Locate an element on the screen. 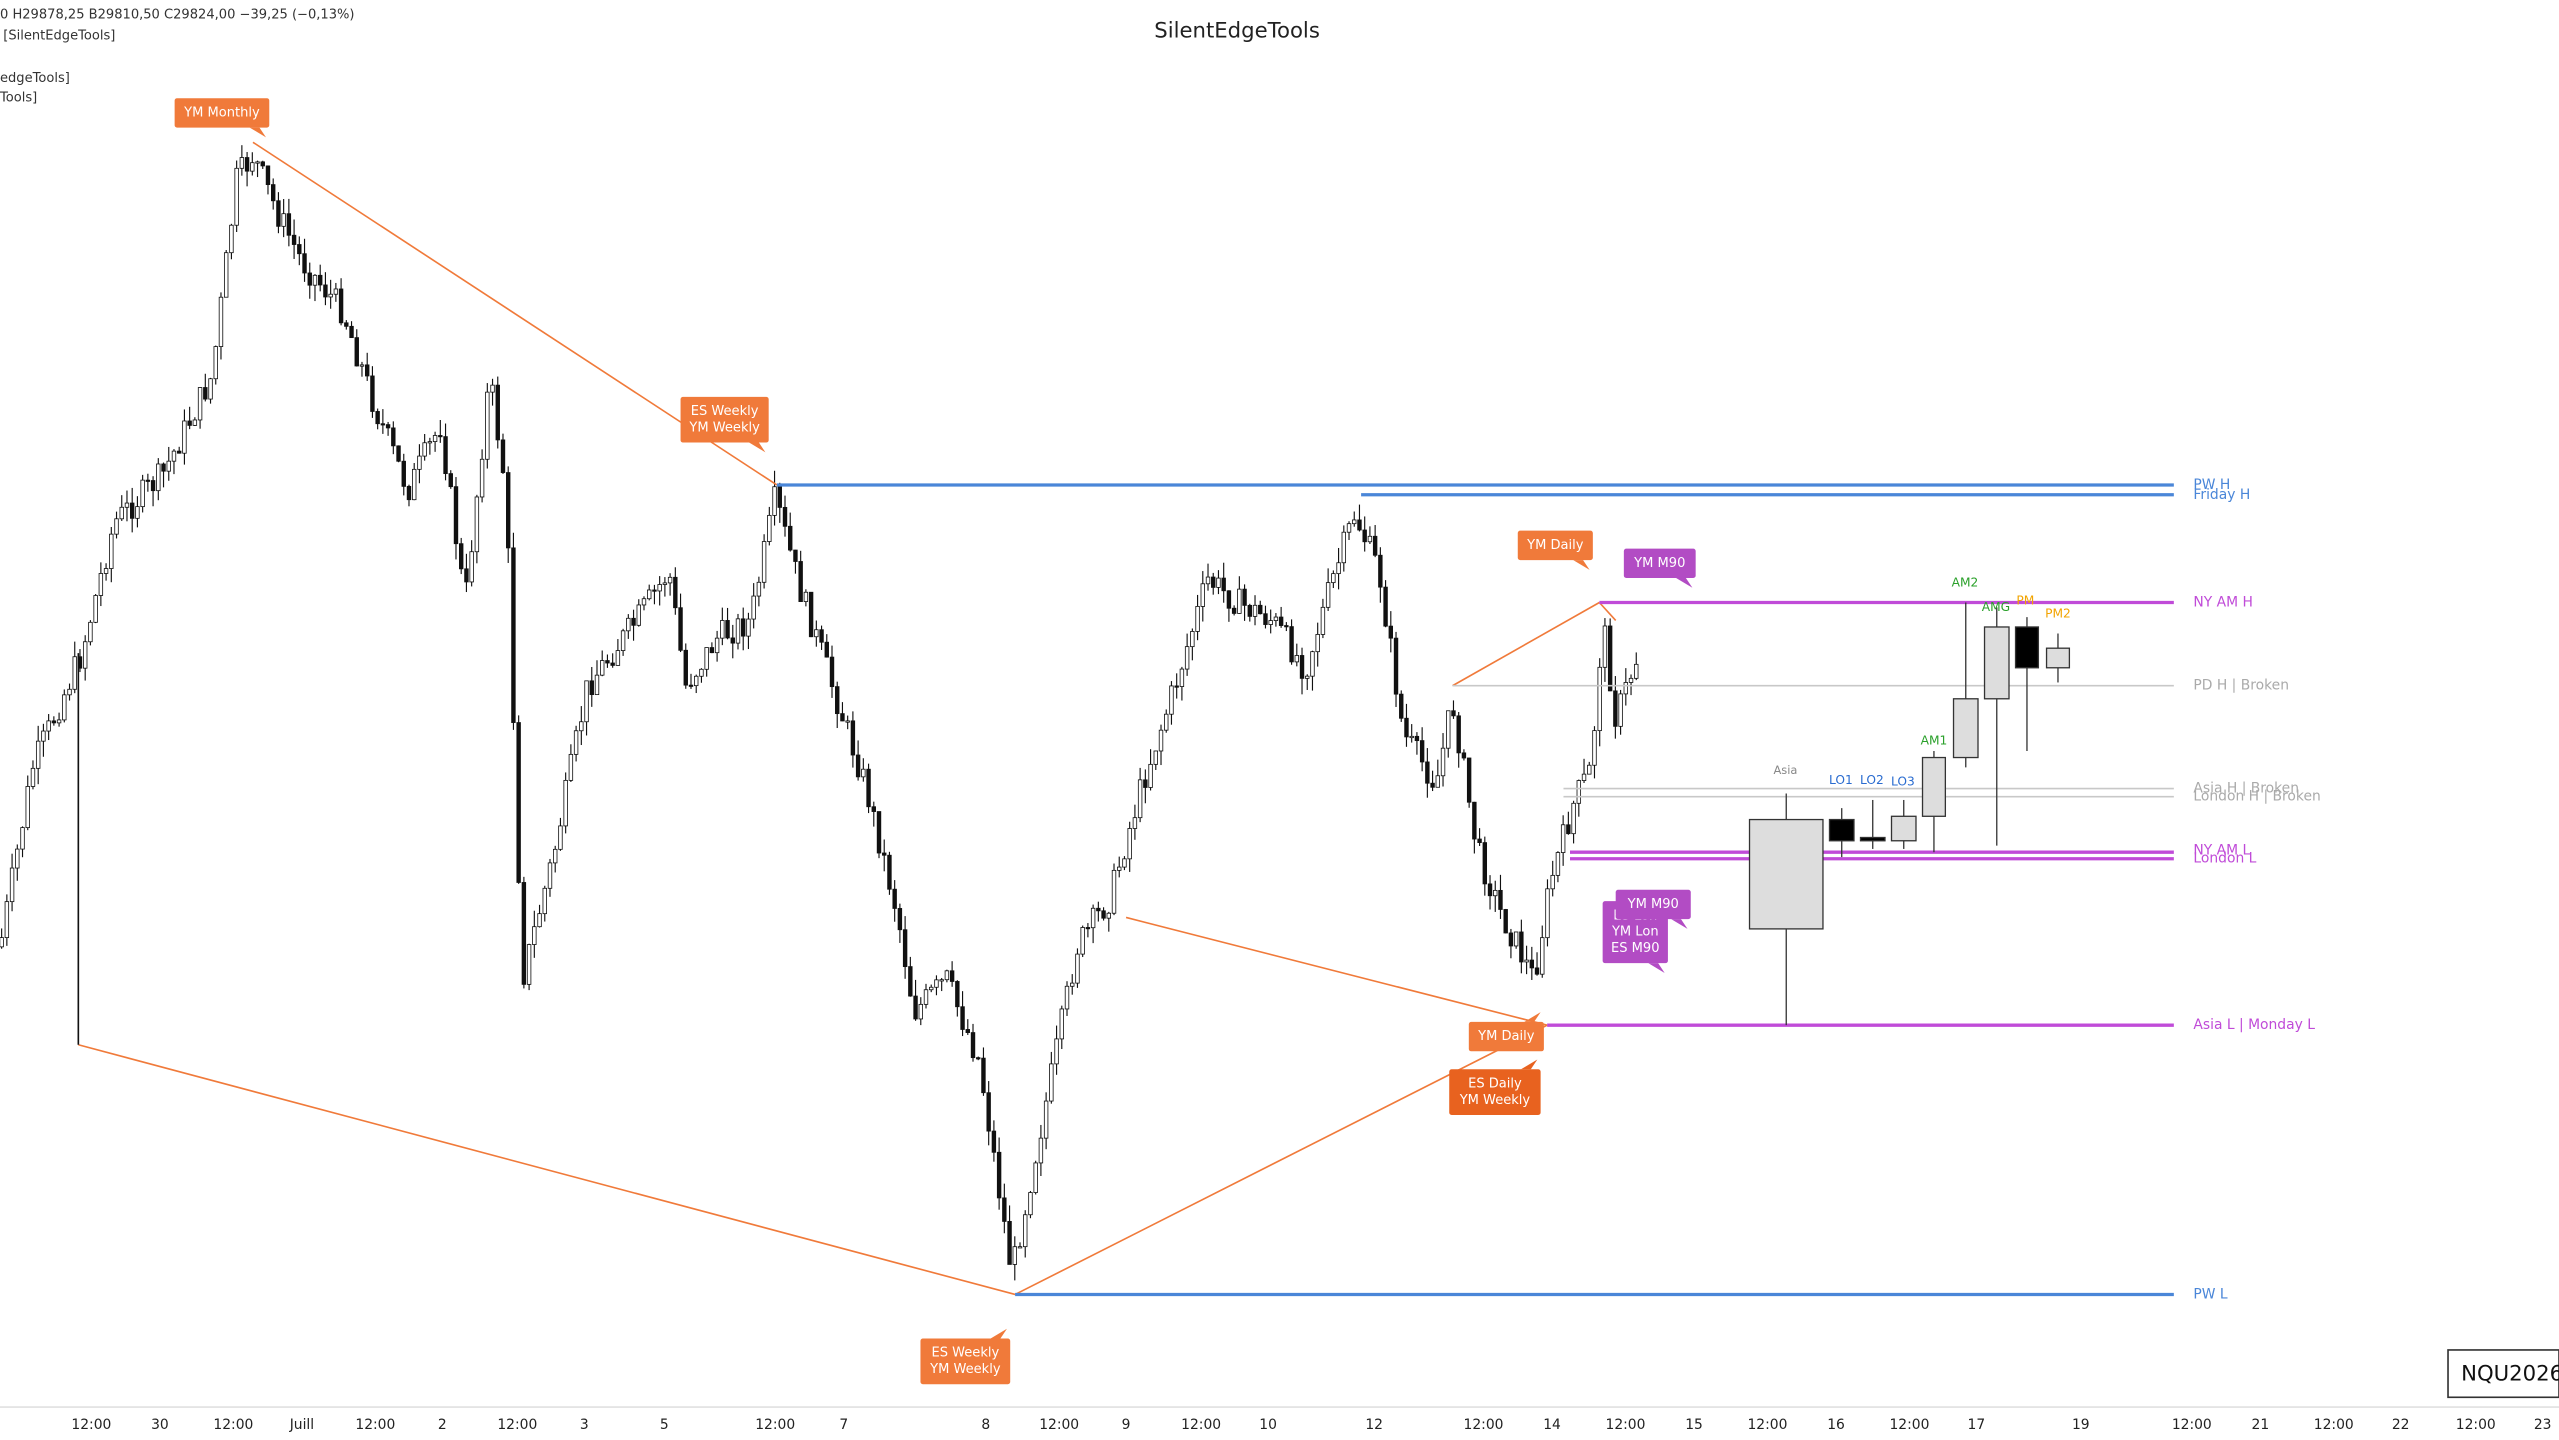 The width and height of the screenshot is (2559, 1440). callout-text: ES M90 is located at coordinates (1635, 948).